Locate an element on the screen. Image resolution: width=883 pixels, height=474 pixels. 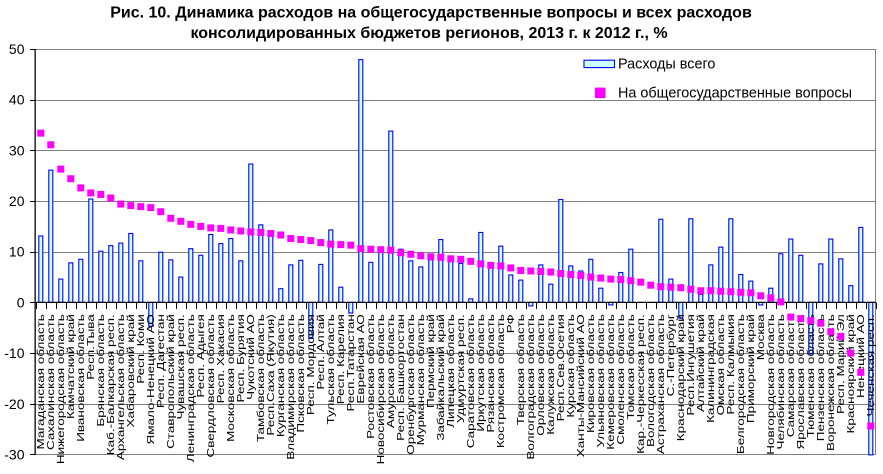
svg-text: Ставропольский край is located at coordinates (170, 381).